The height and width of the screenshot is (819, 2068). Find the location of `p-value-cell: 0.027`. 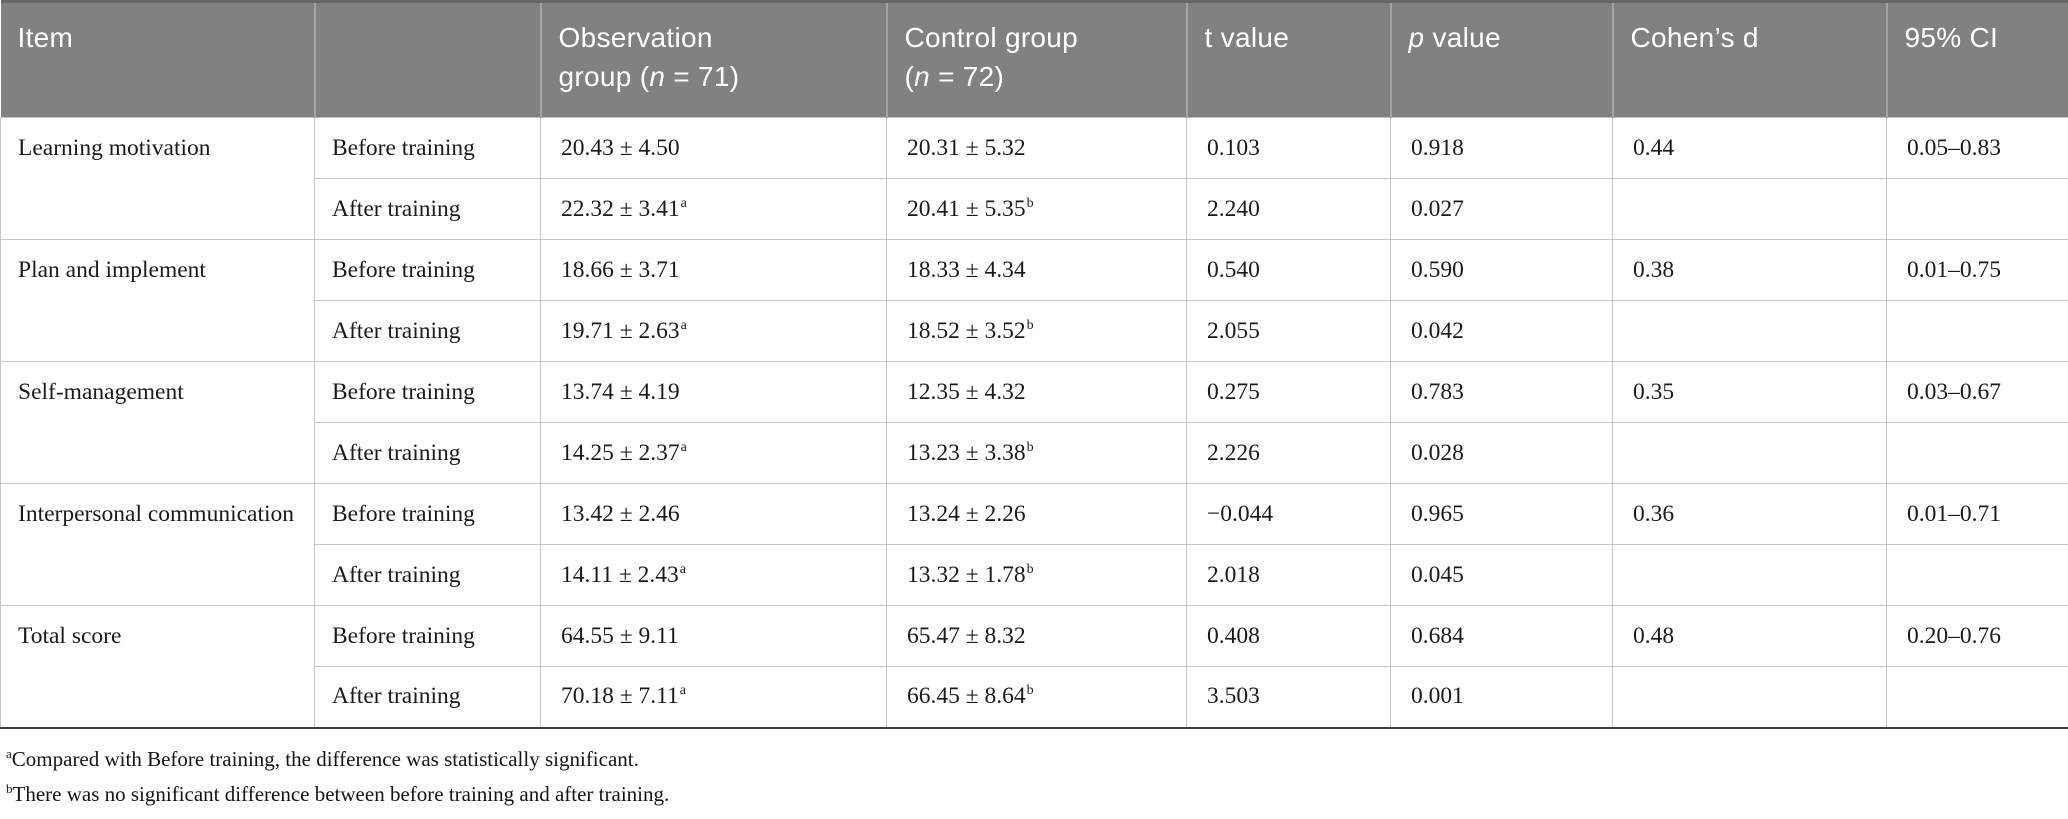

p-value-cell: 0.027 is located at coordinates (1501, 209).